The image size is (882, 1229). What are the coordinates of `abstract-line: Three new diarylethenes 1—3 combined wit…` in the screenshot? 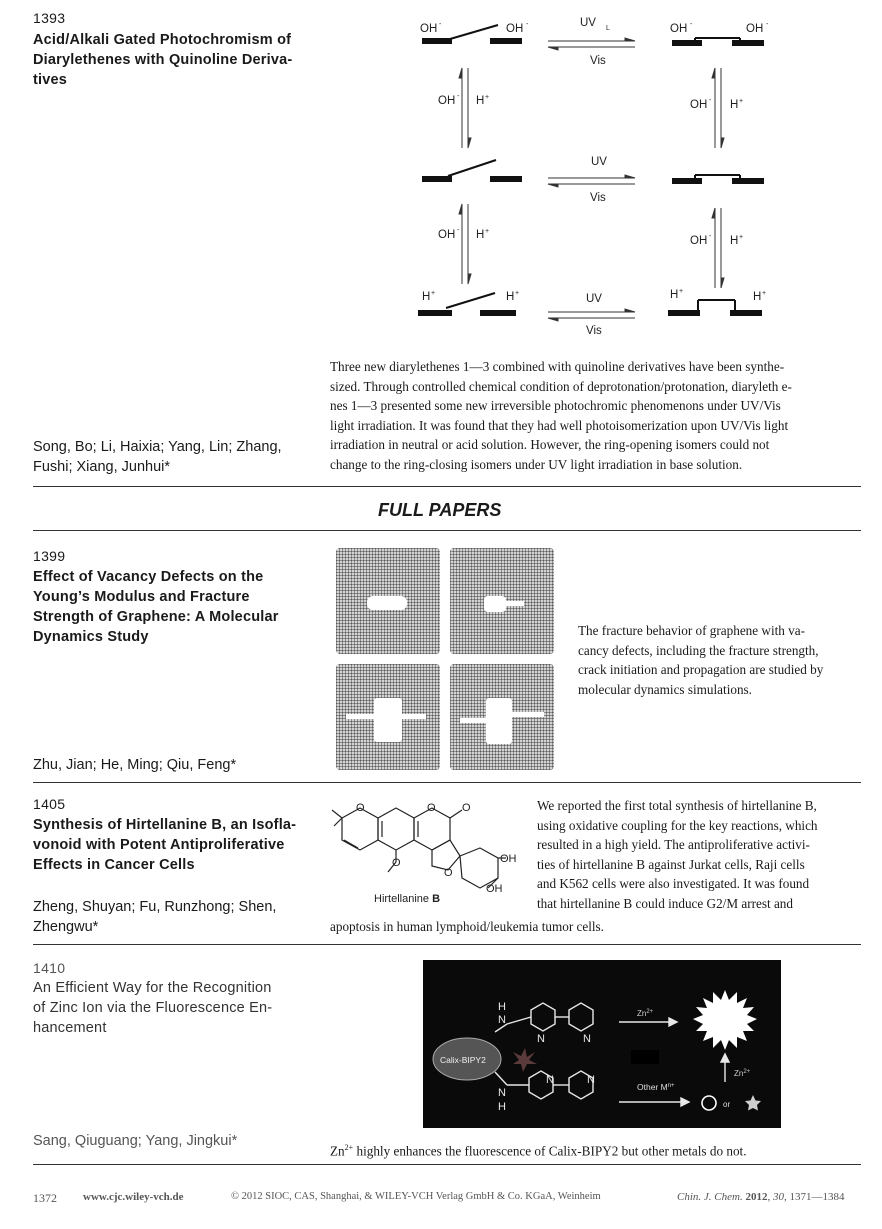 It's located at (557, 366).